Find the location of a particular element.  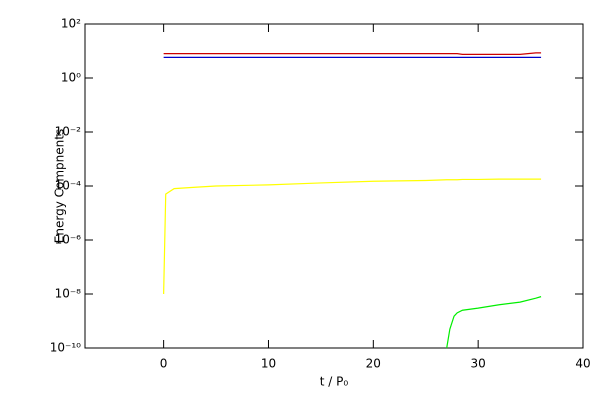

y-tick-label: 10⁻⁶ is located at coordinates (68, 240).